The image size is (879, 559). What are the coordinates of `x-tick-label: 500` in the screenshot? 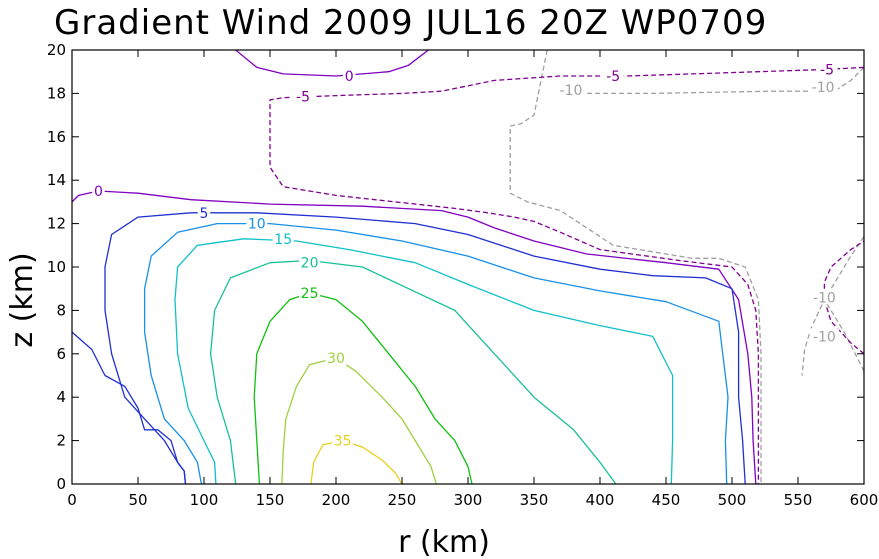 It's located at (732, 500).